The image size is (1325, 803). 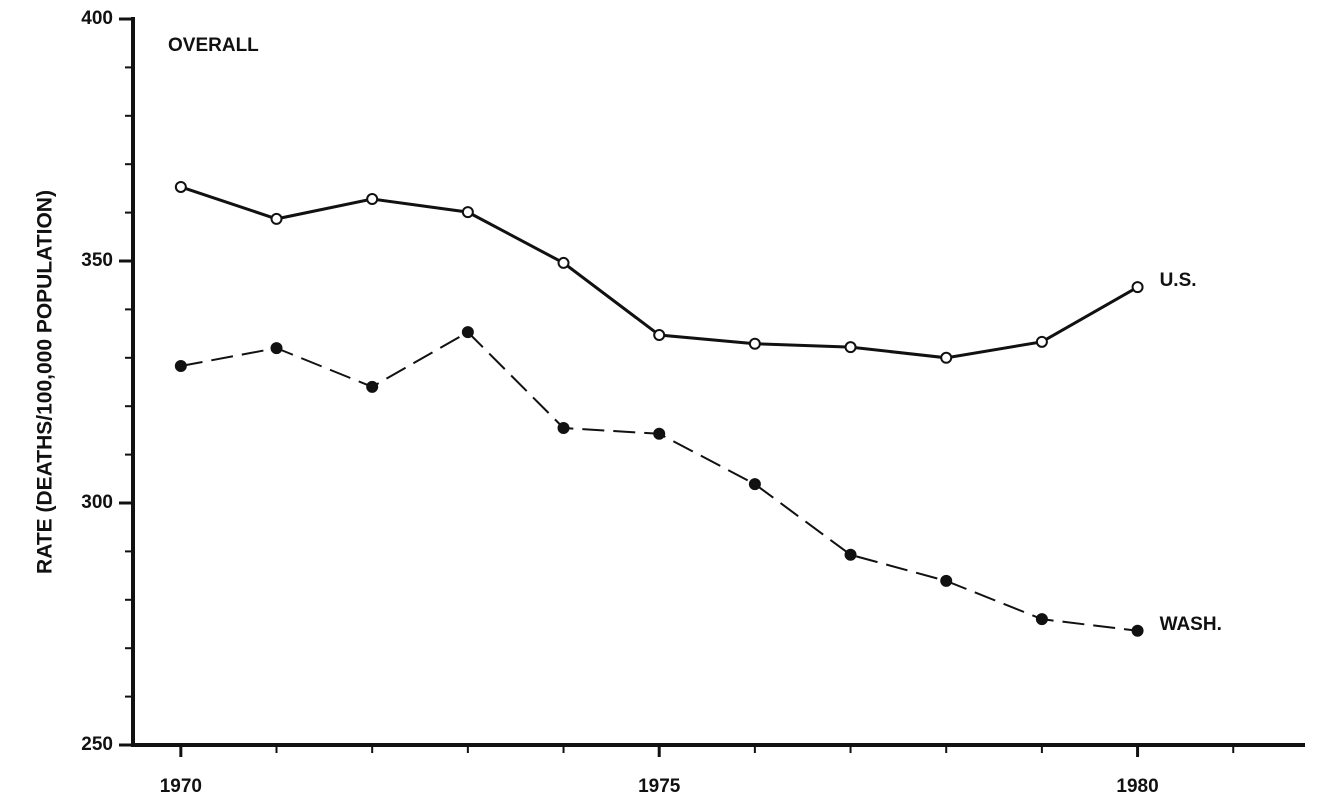 I want to click on series-label: U.S., so click(x=1178, y=280).